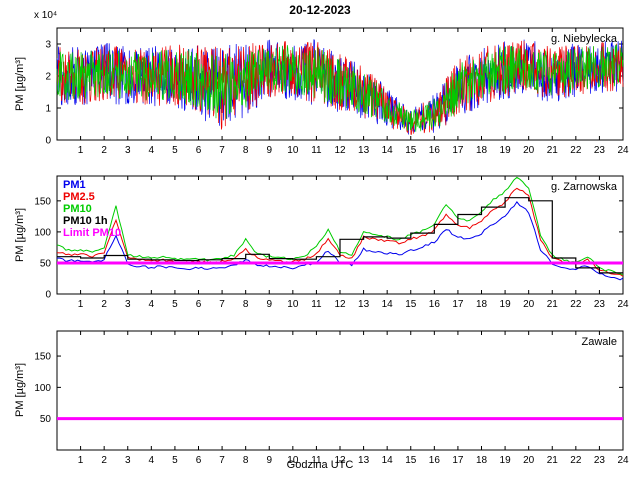 The width and height of the screenshot is (640, 480). What do you see at coordinates (92, 233) in the screenshot?
I see `legend-item-limit: Limit PM10` at bounding box center [92, 233].